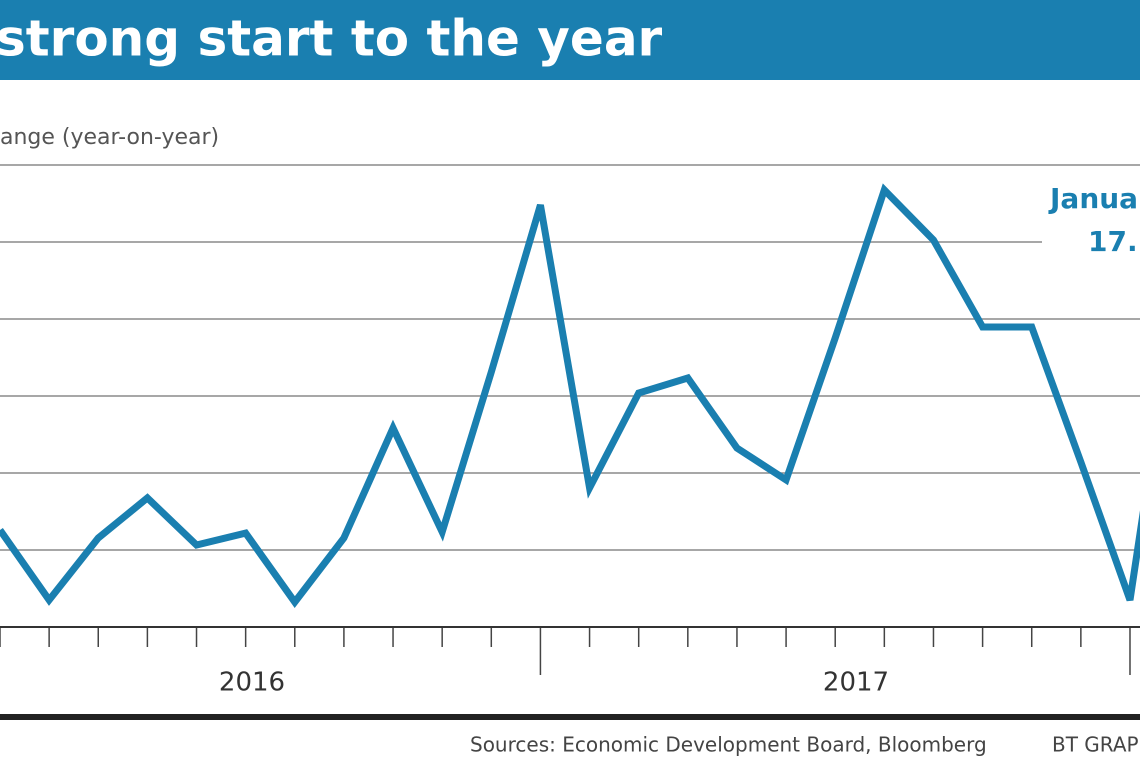  I want to click on annotation: 17., so click(1113, 241).